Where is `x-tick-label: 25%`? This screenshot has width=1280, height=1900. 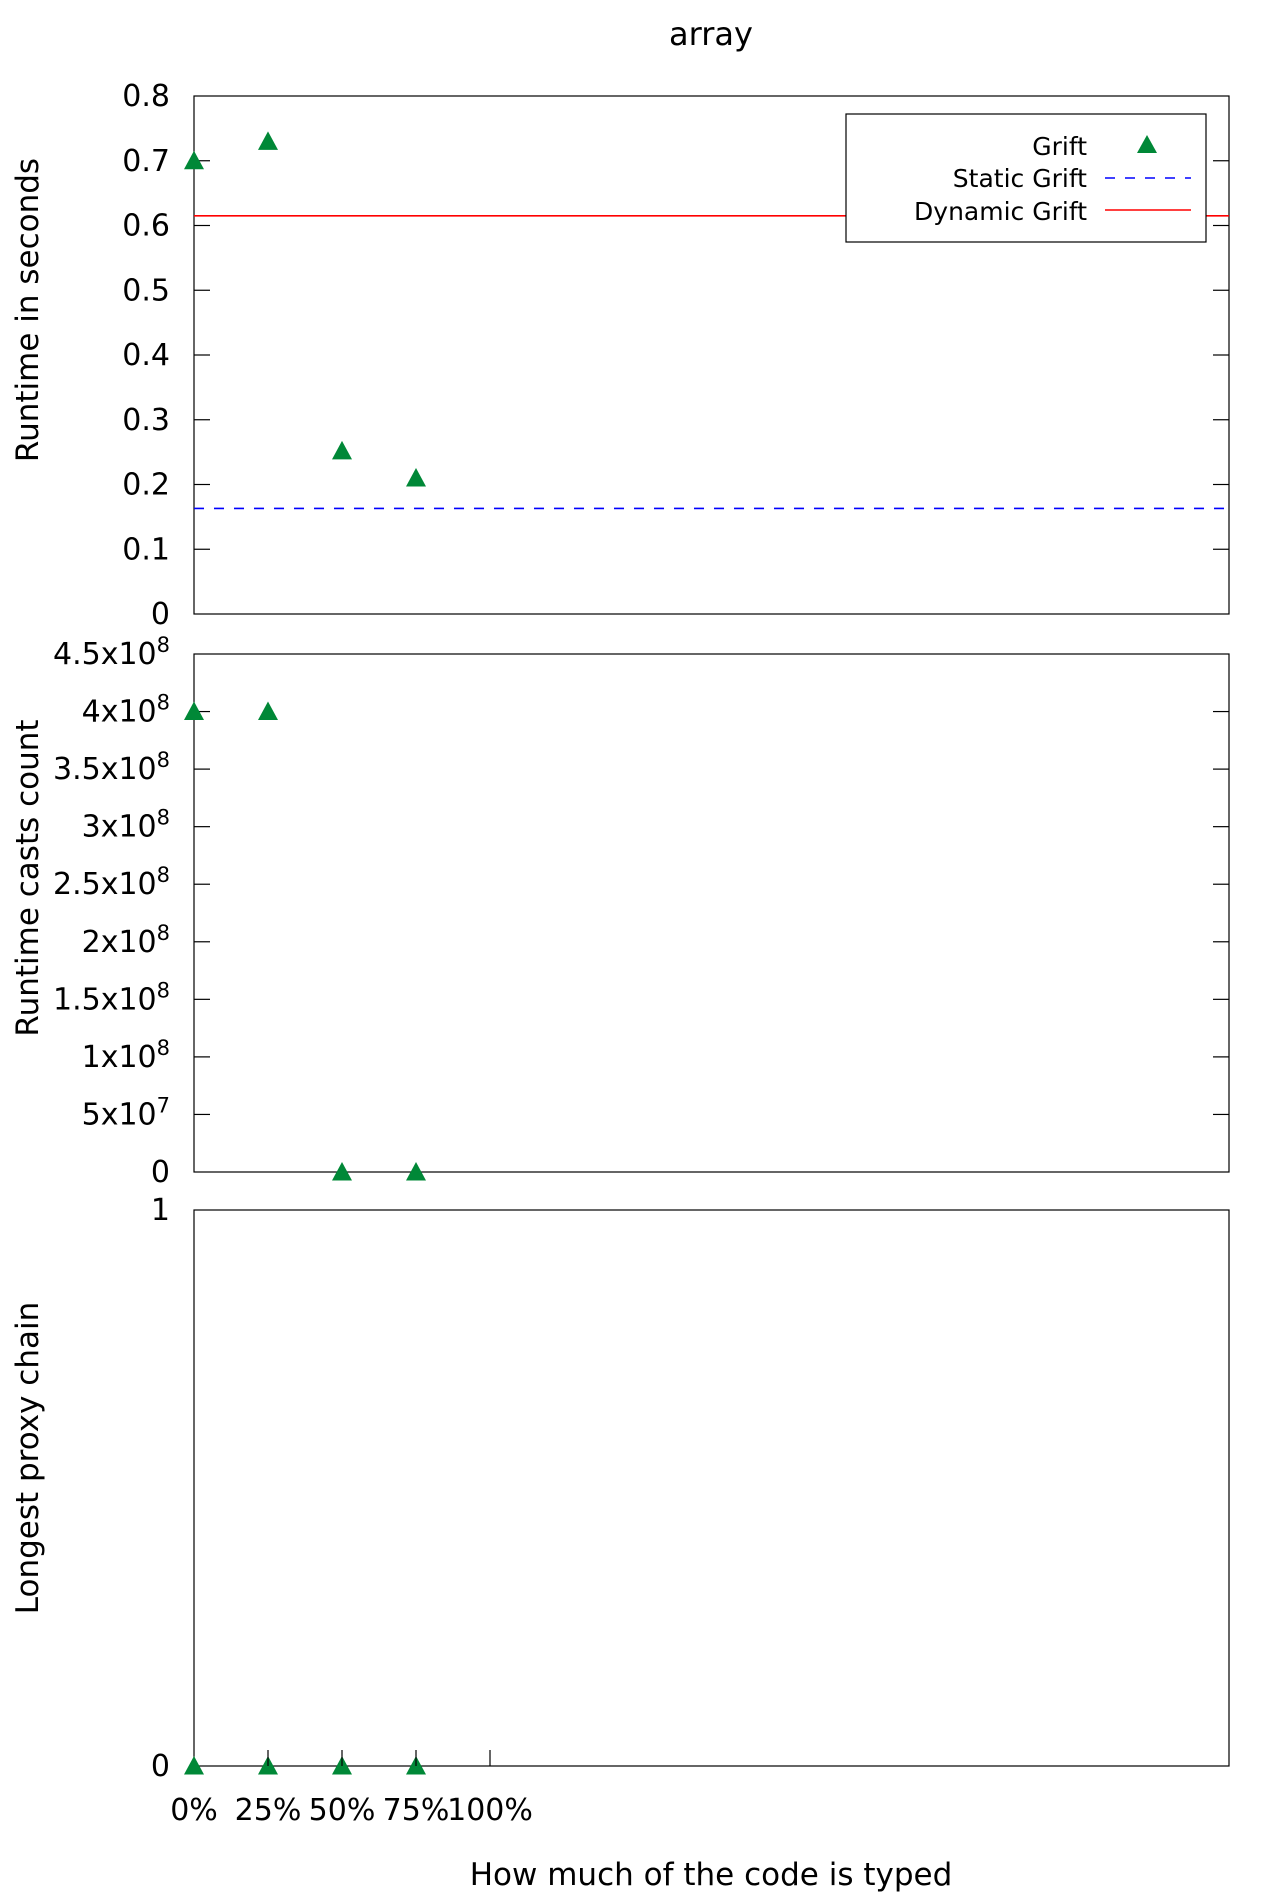
x-tick-label: 25% is located at coordinates (268, 1810).